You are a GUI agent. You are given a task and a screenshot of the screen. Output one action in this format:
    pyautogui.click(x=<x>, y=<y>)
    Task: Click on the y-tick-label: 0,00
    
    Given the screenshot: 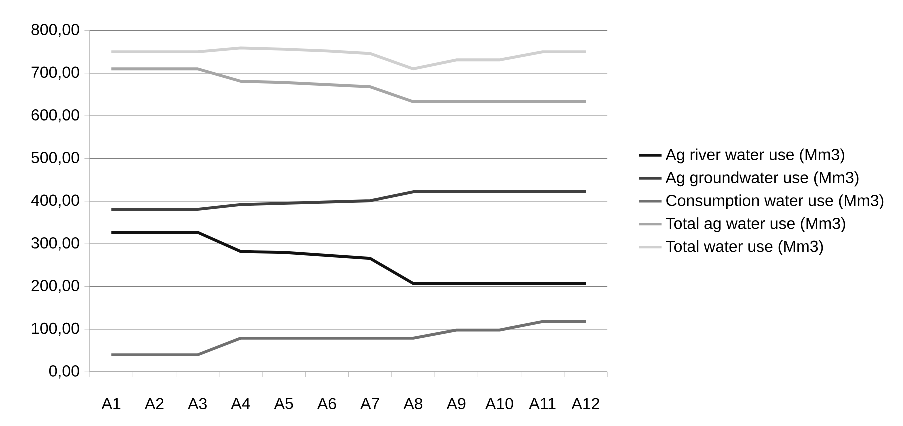 What is the action you would take?
    pyautogui.click(x=64, y=372)
    